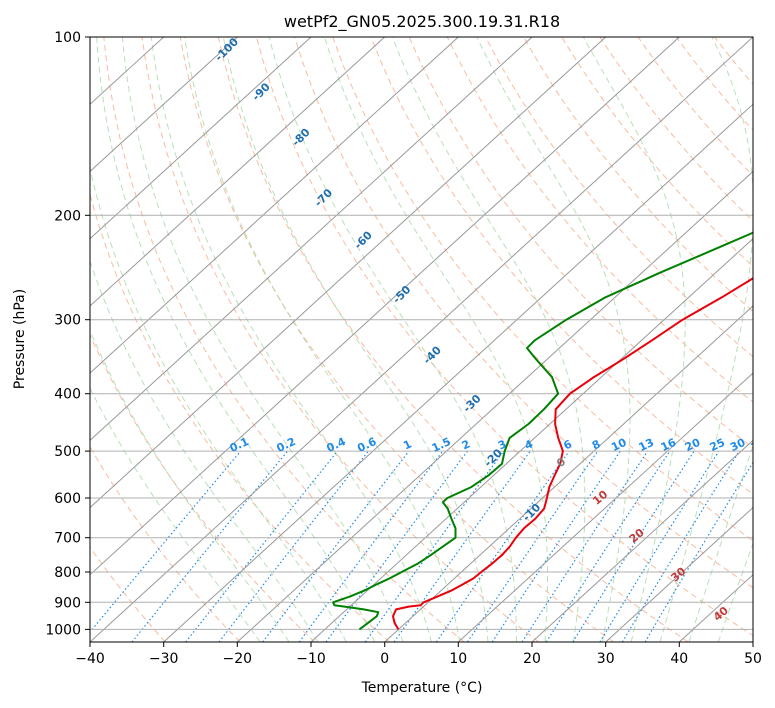 The height and width of the screenshot is (708, 775). What do you see at coordinates (422, 22) in the screenshot?
I see `chart-title: wetPf2_GN05.2025.300.19.31.R18` at bounding box center [422, 22].